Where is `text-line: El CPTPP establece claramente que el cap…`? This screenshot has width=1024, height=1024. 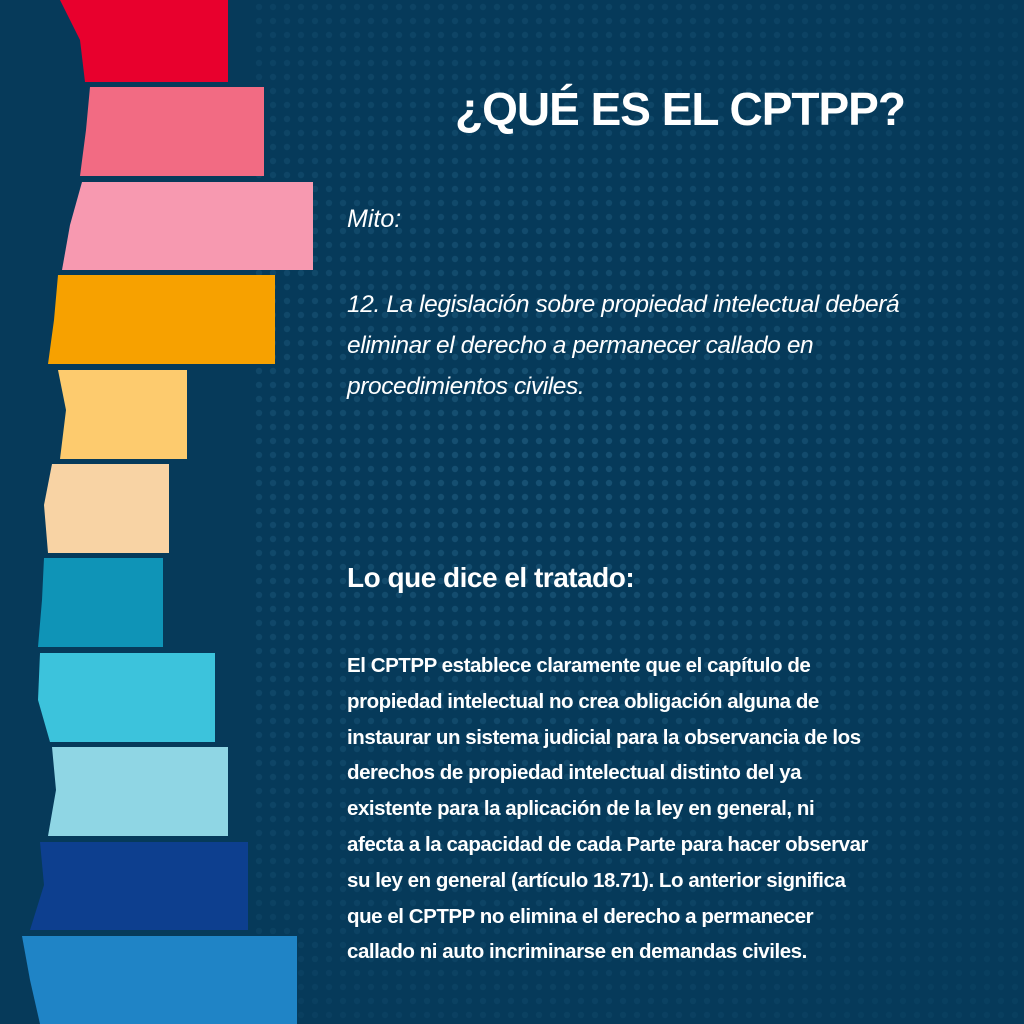 text-line: El CPTPP establece claramente que el cap… is located at coordinates (579, 665).